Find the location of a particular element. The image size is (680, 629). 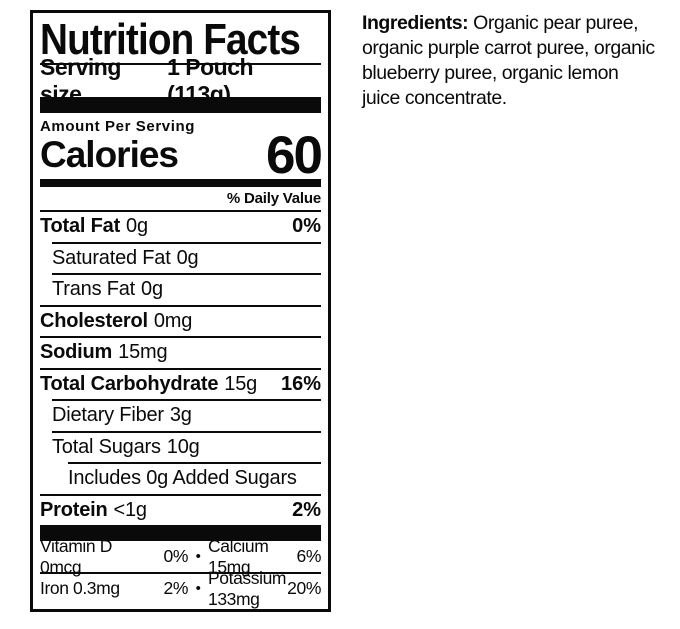

ingredients-heading: Ingredients: is located at coordinates (415, 23).